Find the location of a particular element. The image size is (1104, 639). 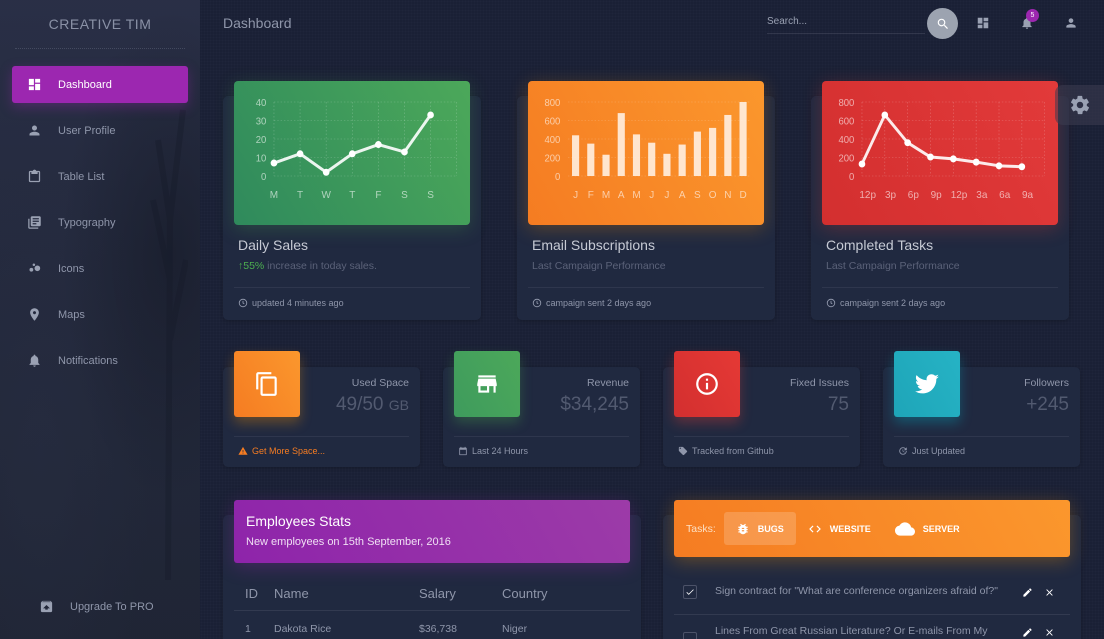

sidebar-background-image is located at coordinates (169, 344).